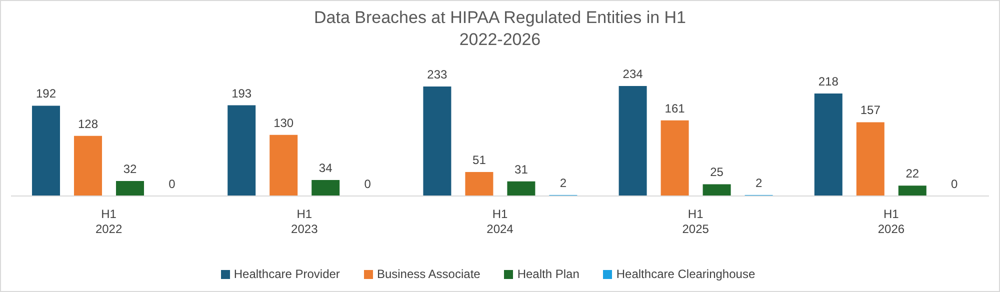 Image resolution: width=1000 pixels, height=292 pixels. What do you see at coordinates (46, 93) in the screenshot?
I see `data-label: 192` at bounding box center [46, 93].